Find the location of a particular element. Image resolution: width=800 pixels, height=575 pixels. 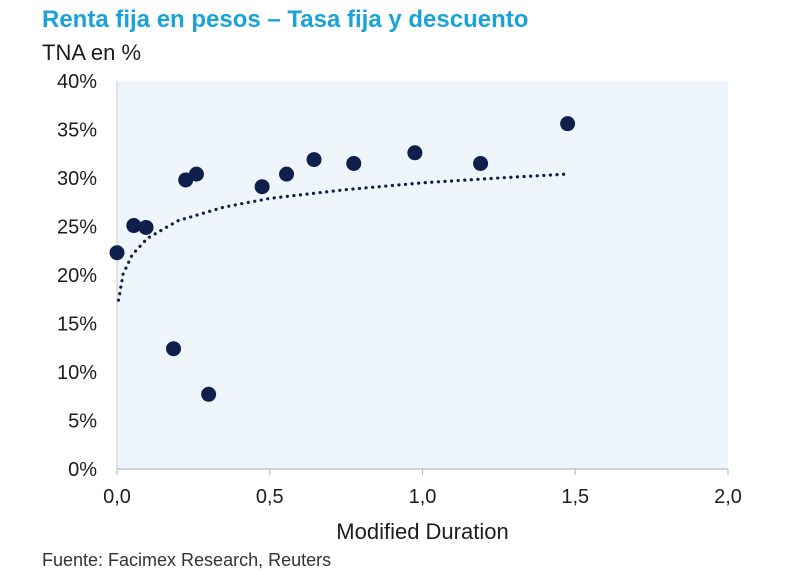

y-tick-label: 40% is located at coordinates (77, 82).